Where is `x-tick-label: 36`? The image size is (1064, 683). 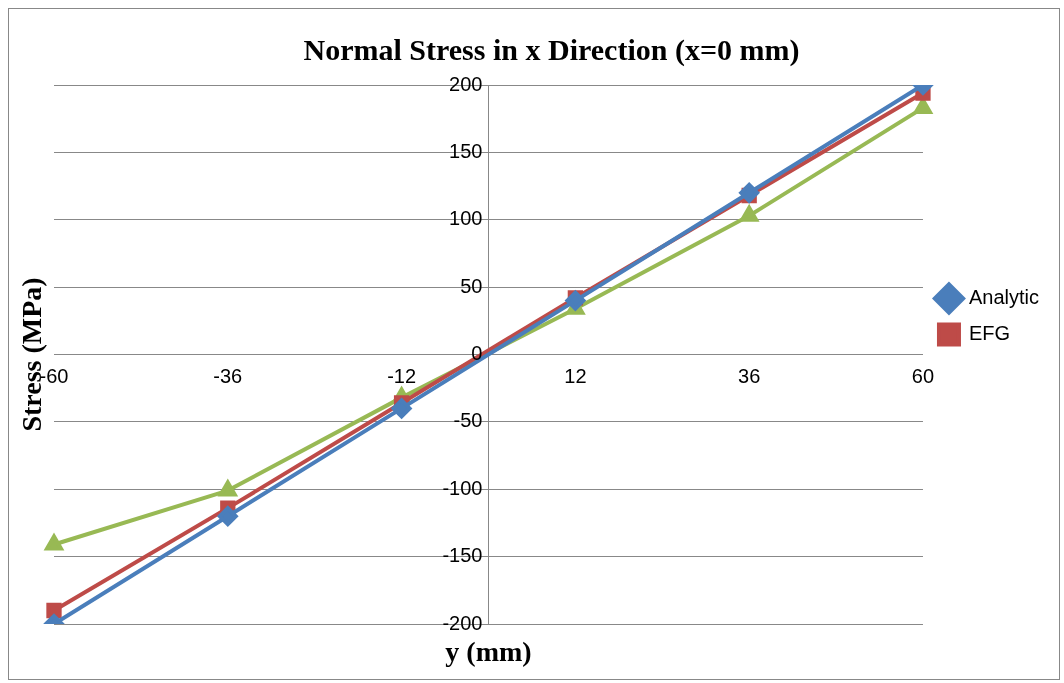
x-tick-label: 36 is located at coordinates (749, 376).